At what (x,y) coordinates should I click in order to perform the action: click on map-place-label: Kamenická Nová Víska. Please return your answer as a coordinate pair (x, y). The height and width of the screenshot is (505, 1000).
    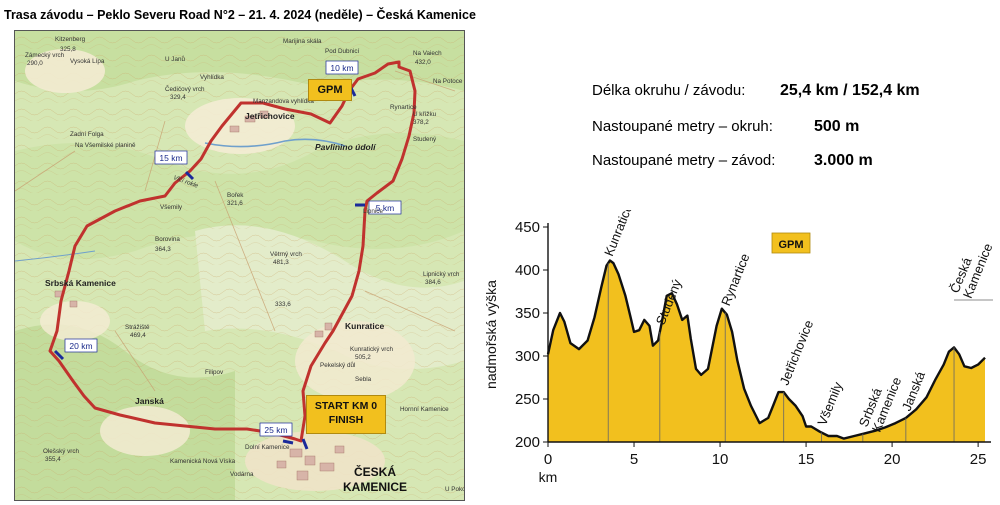
    Looking at the image, I should click on (203, 461).